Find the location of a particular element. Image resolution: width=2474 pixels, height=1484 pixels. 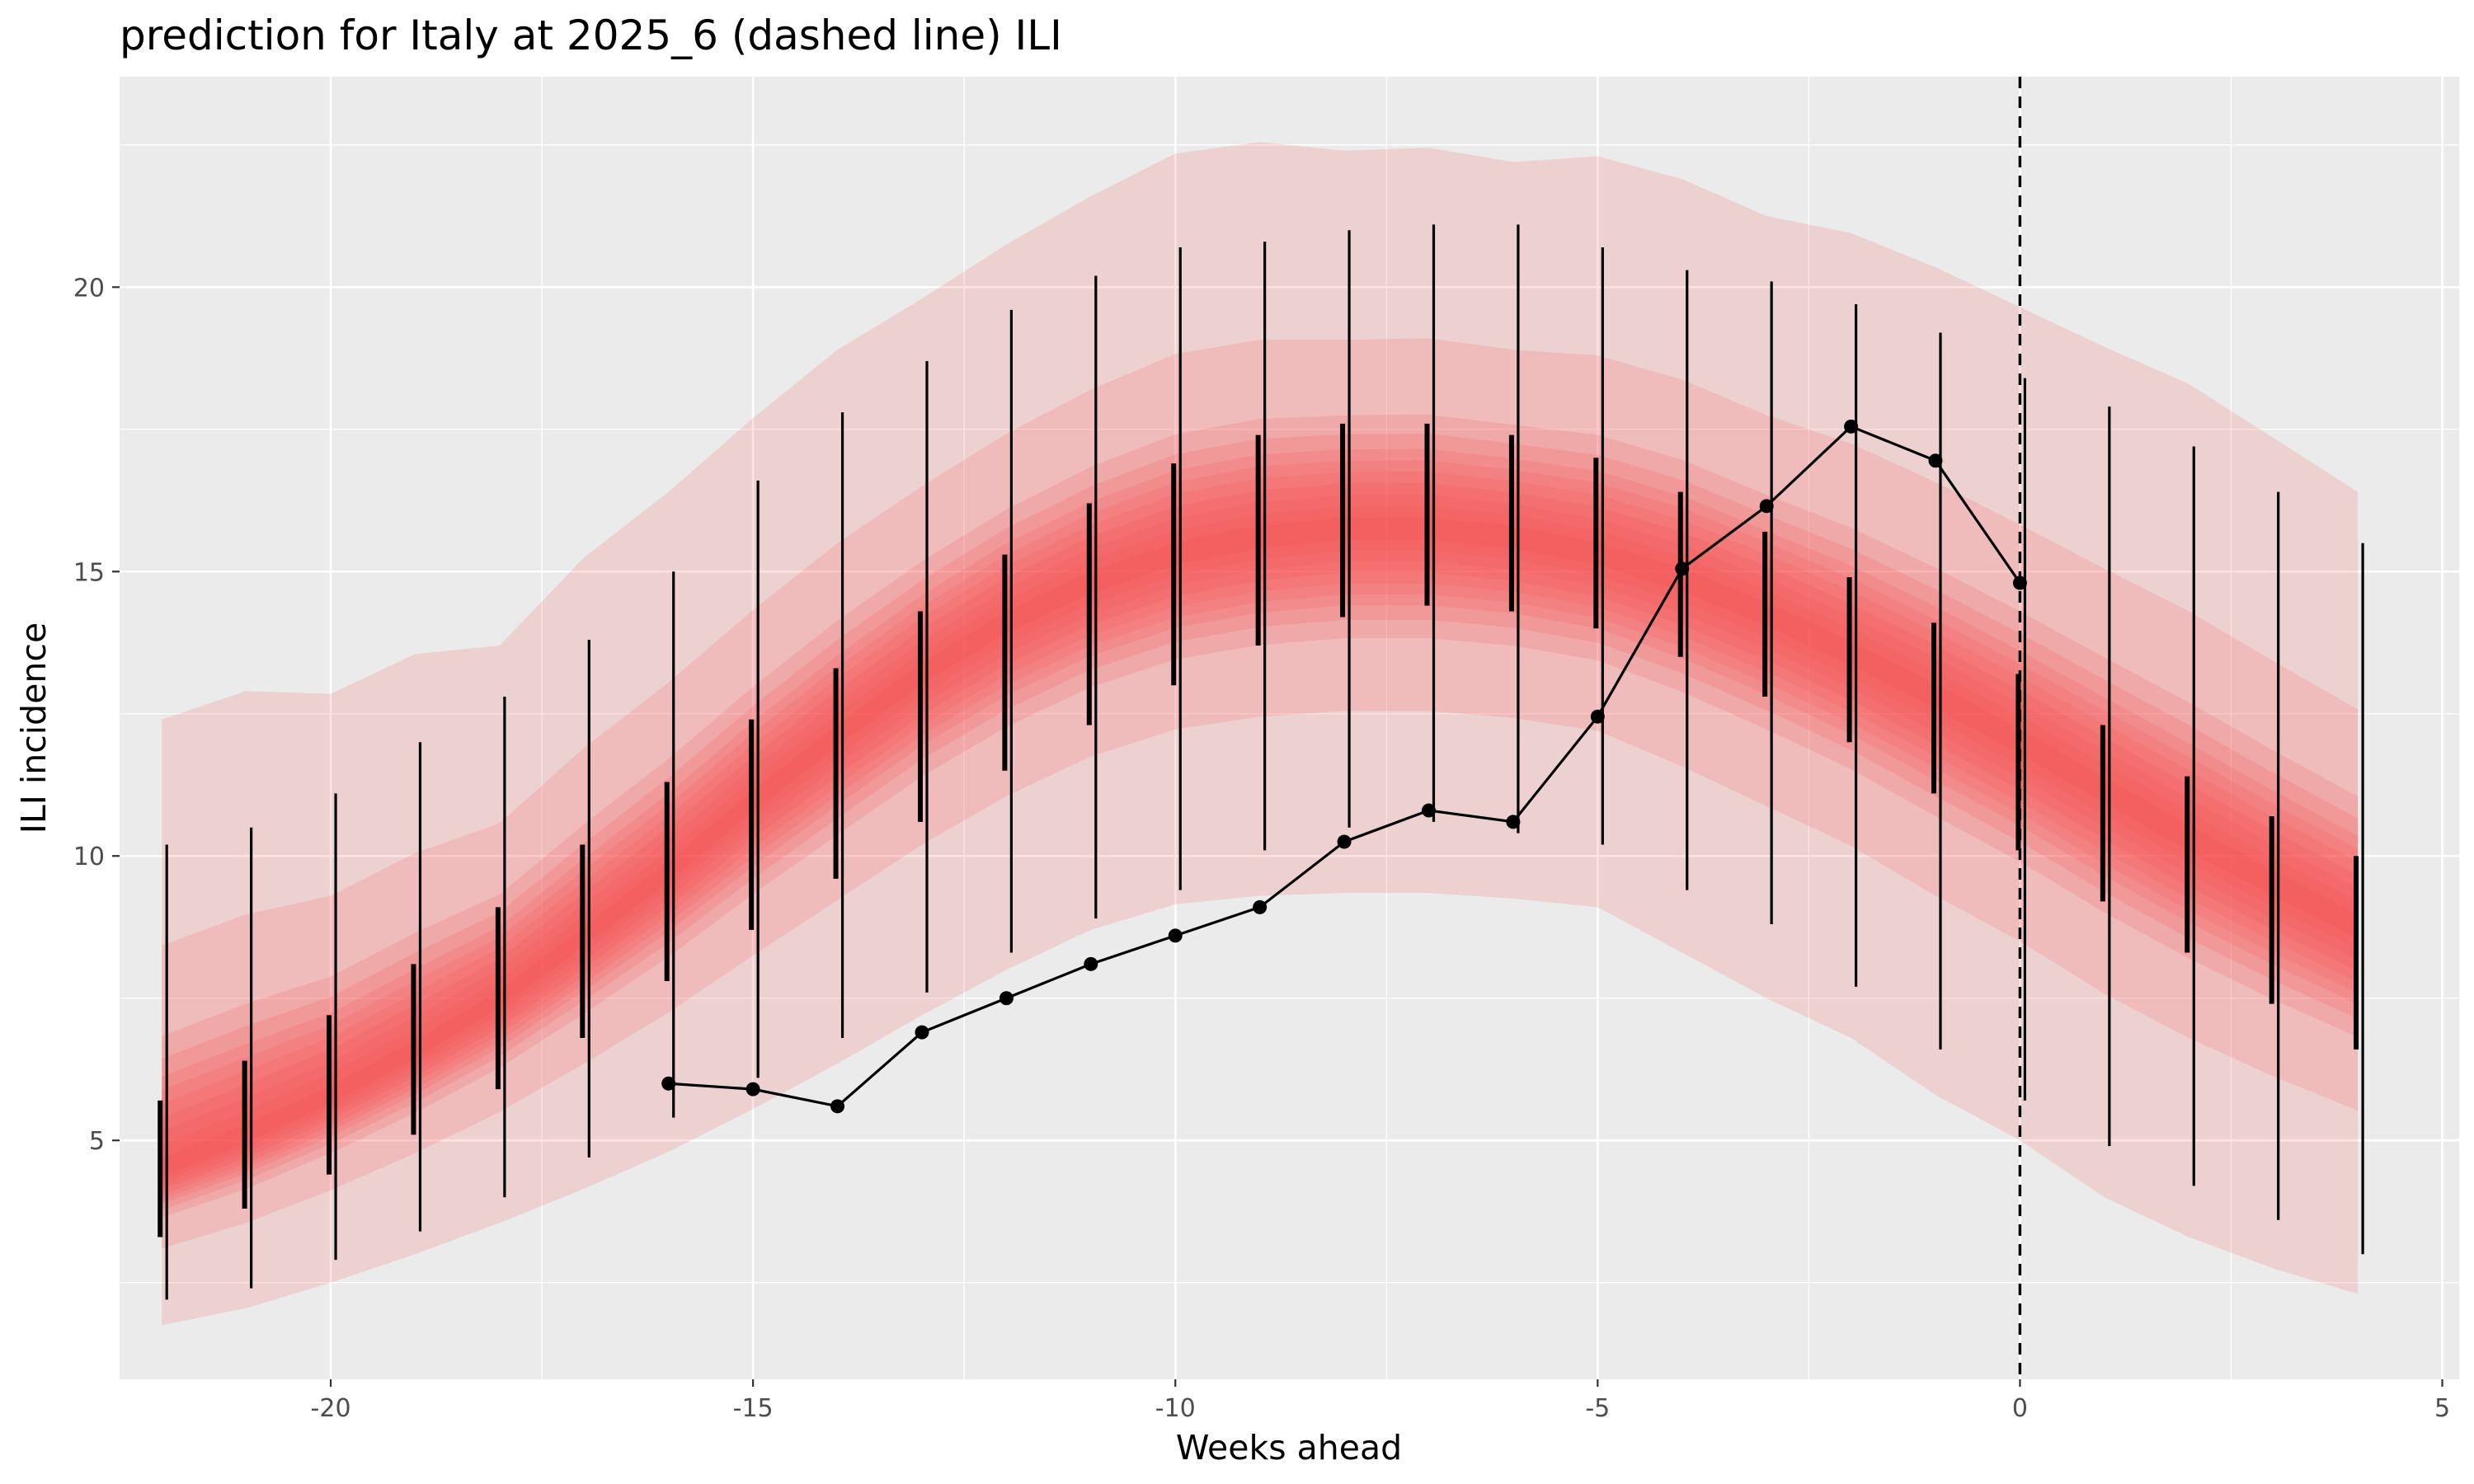

y-tick-label: 5 is located at coordinates (97, 1141).